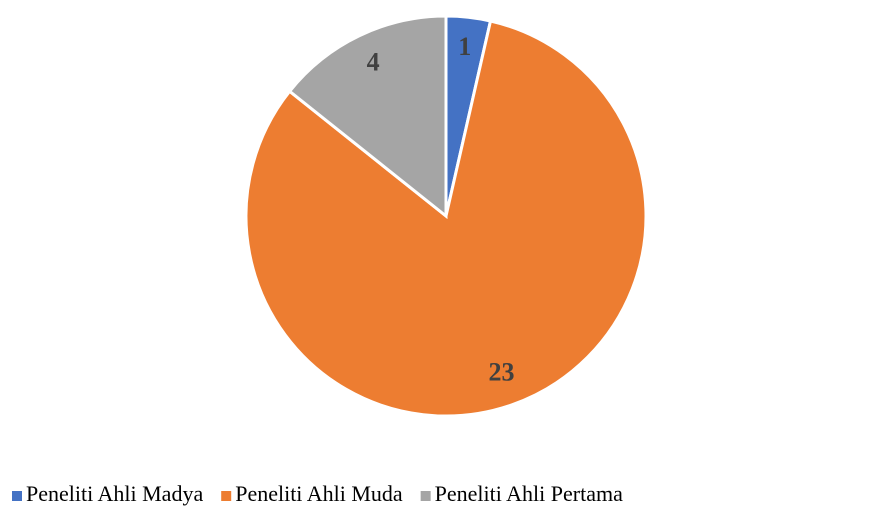 This screenshot has height=521, width=896. I want to click on legend-label: Peneliti Ahli Pertama, so click(529, 493).